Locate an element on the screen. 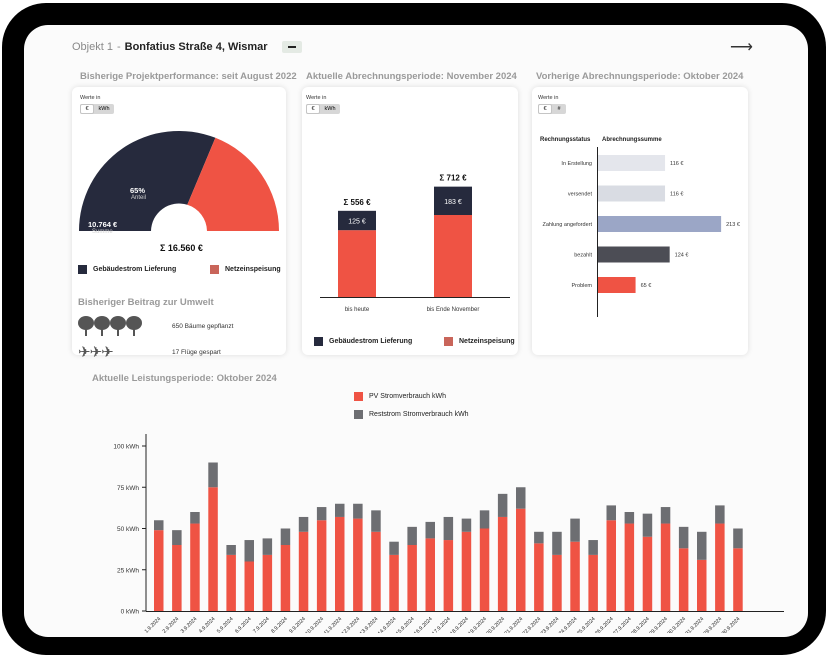 This screenshot has height=658, width=828. legend-label: PV Stromverbrauch kWh is located at coordinates (408, 396).